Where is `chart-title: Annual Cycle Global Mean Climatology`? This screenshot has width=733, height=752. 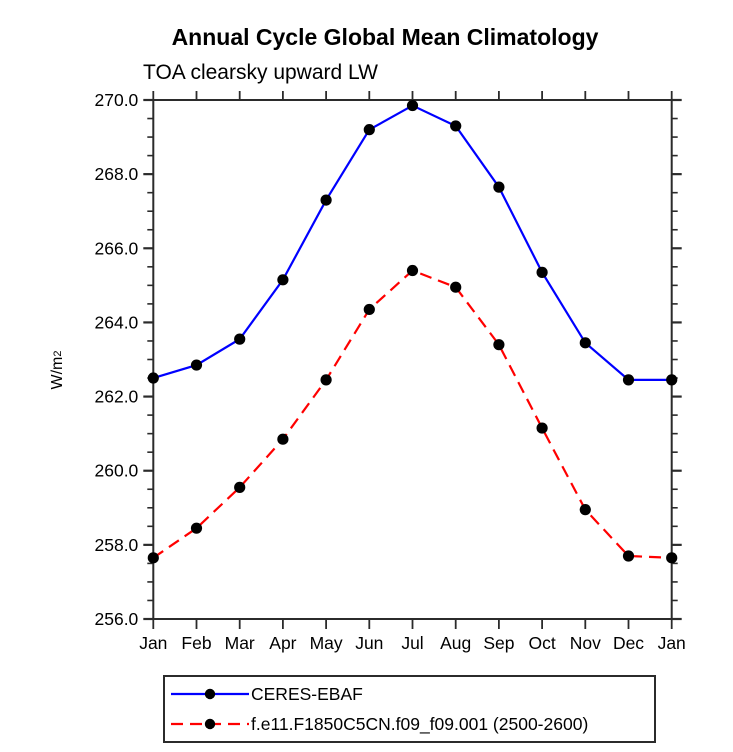 chart-title: Annual Cycle Global Mean Climatology is located at coordinates (385, 37).